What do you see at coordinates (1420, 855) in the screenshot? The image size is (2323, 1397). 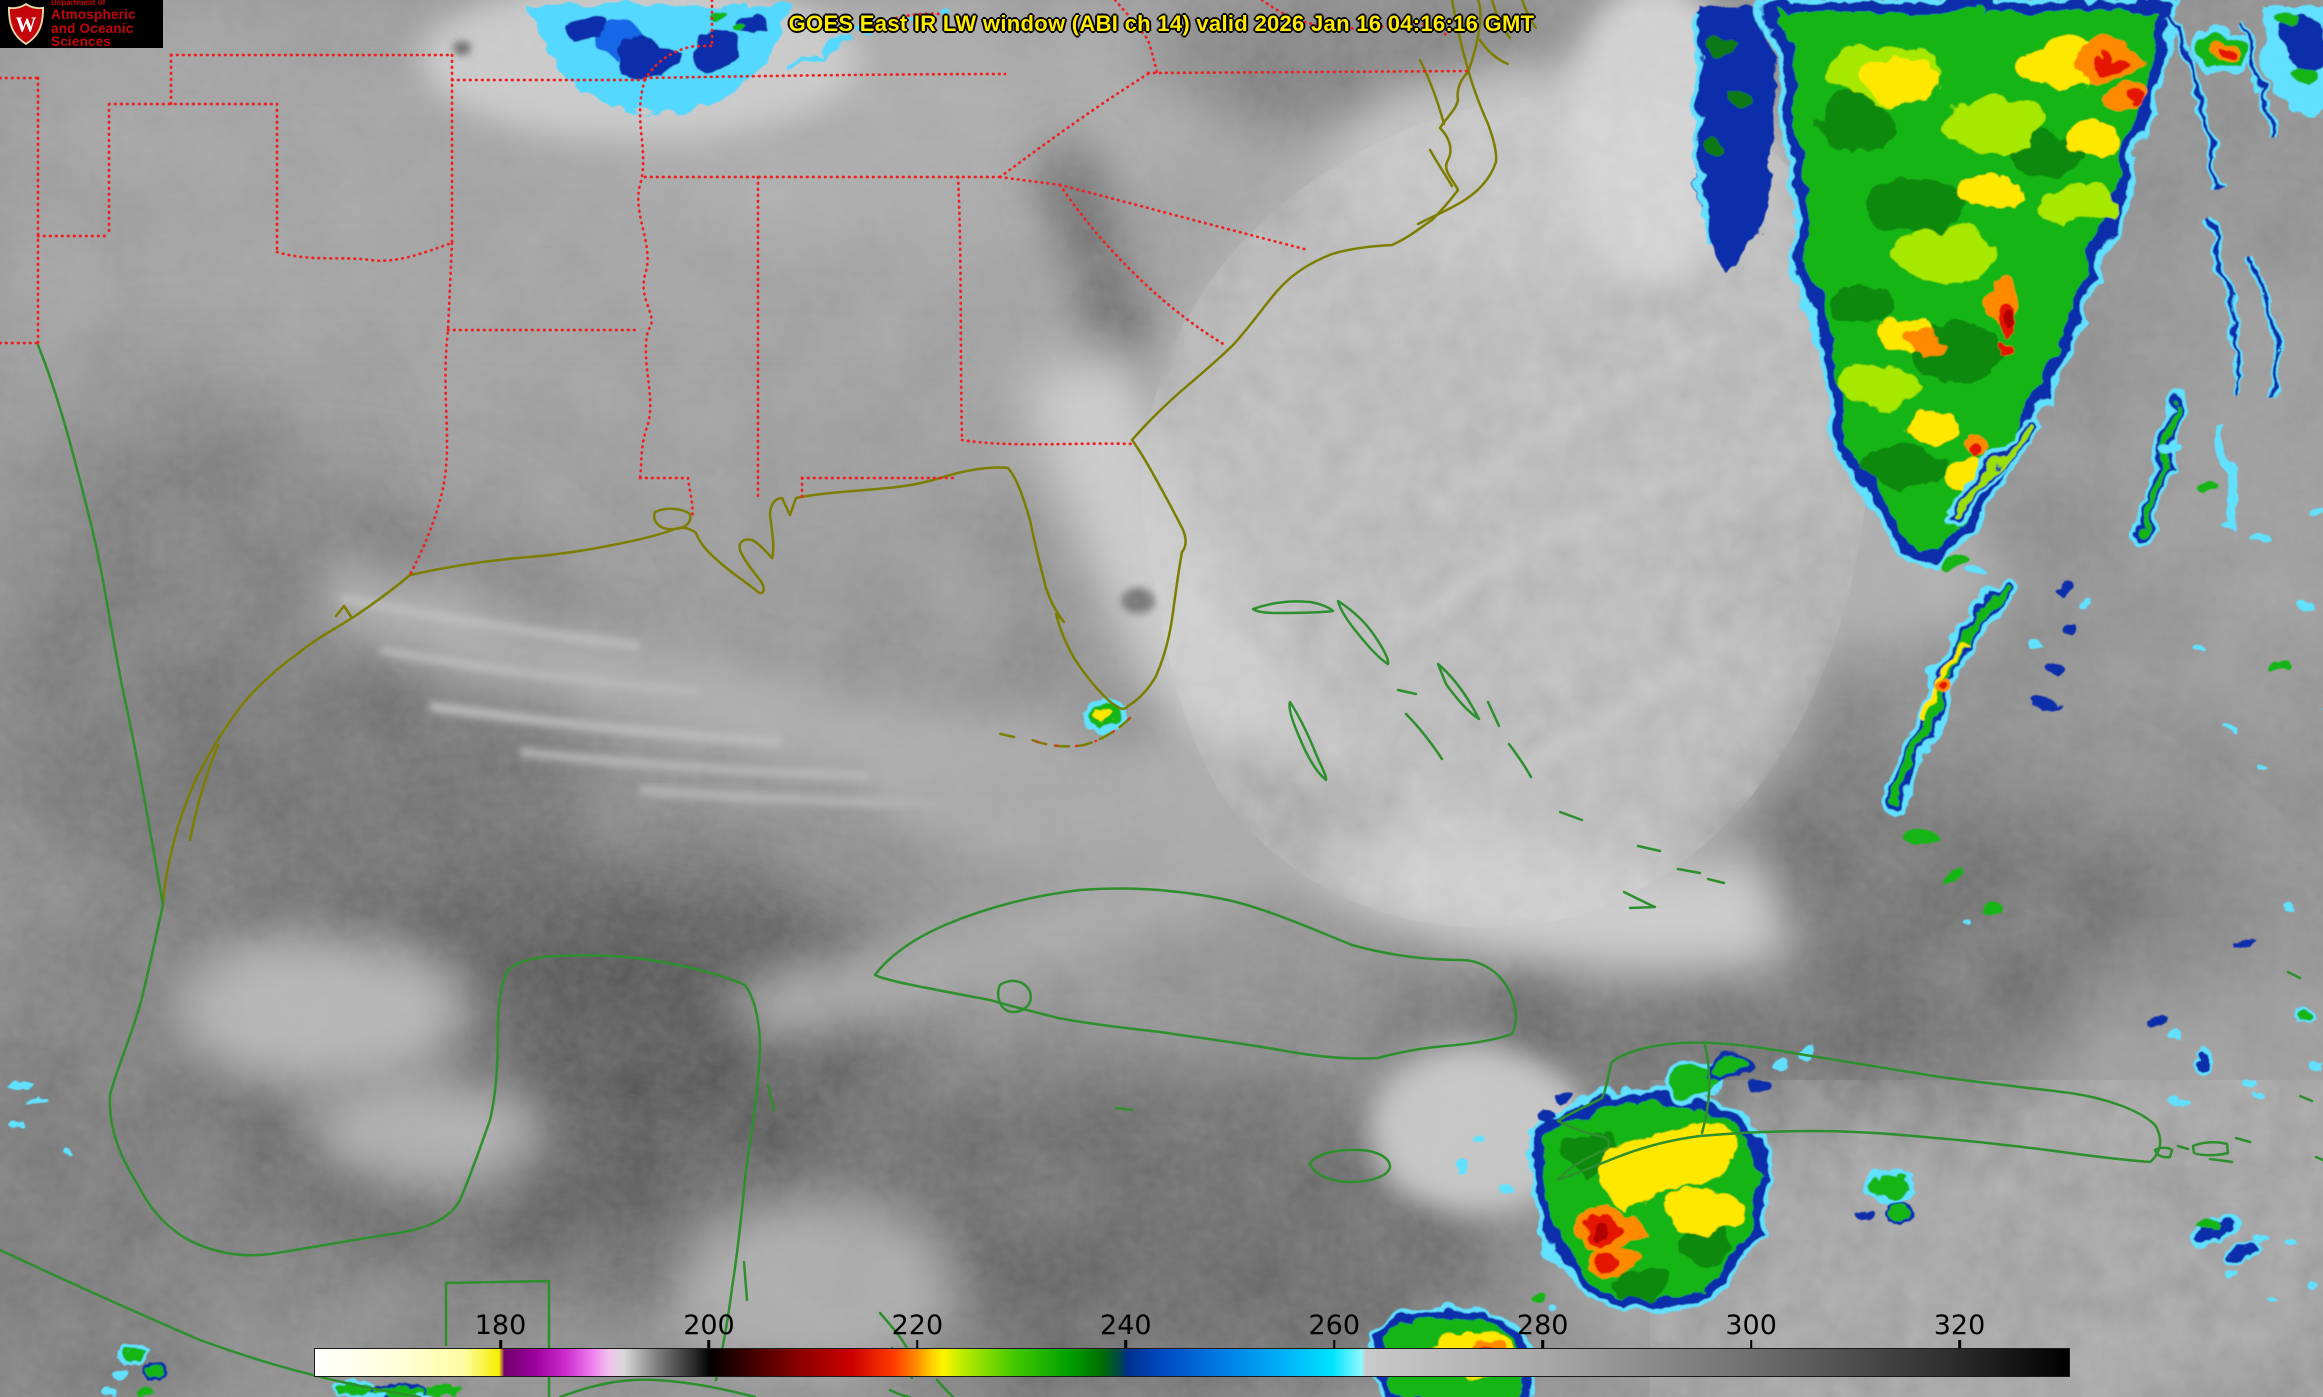 I see `bahamas-islands` at bounding box center [1420, 855].